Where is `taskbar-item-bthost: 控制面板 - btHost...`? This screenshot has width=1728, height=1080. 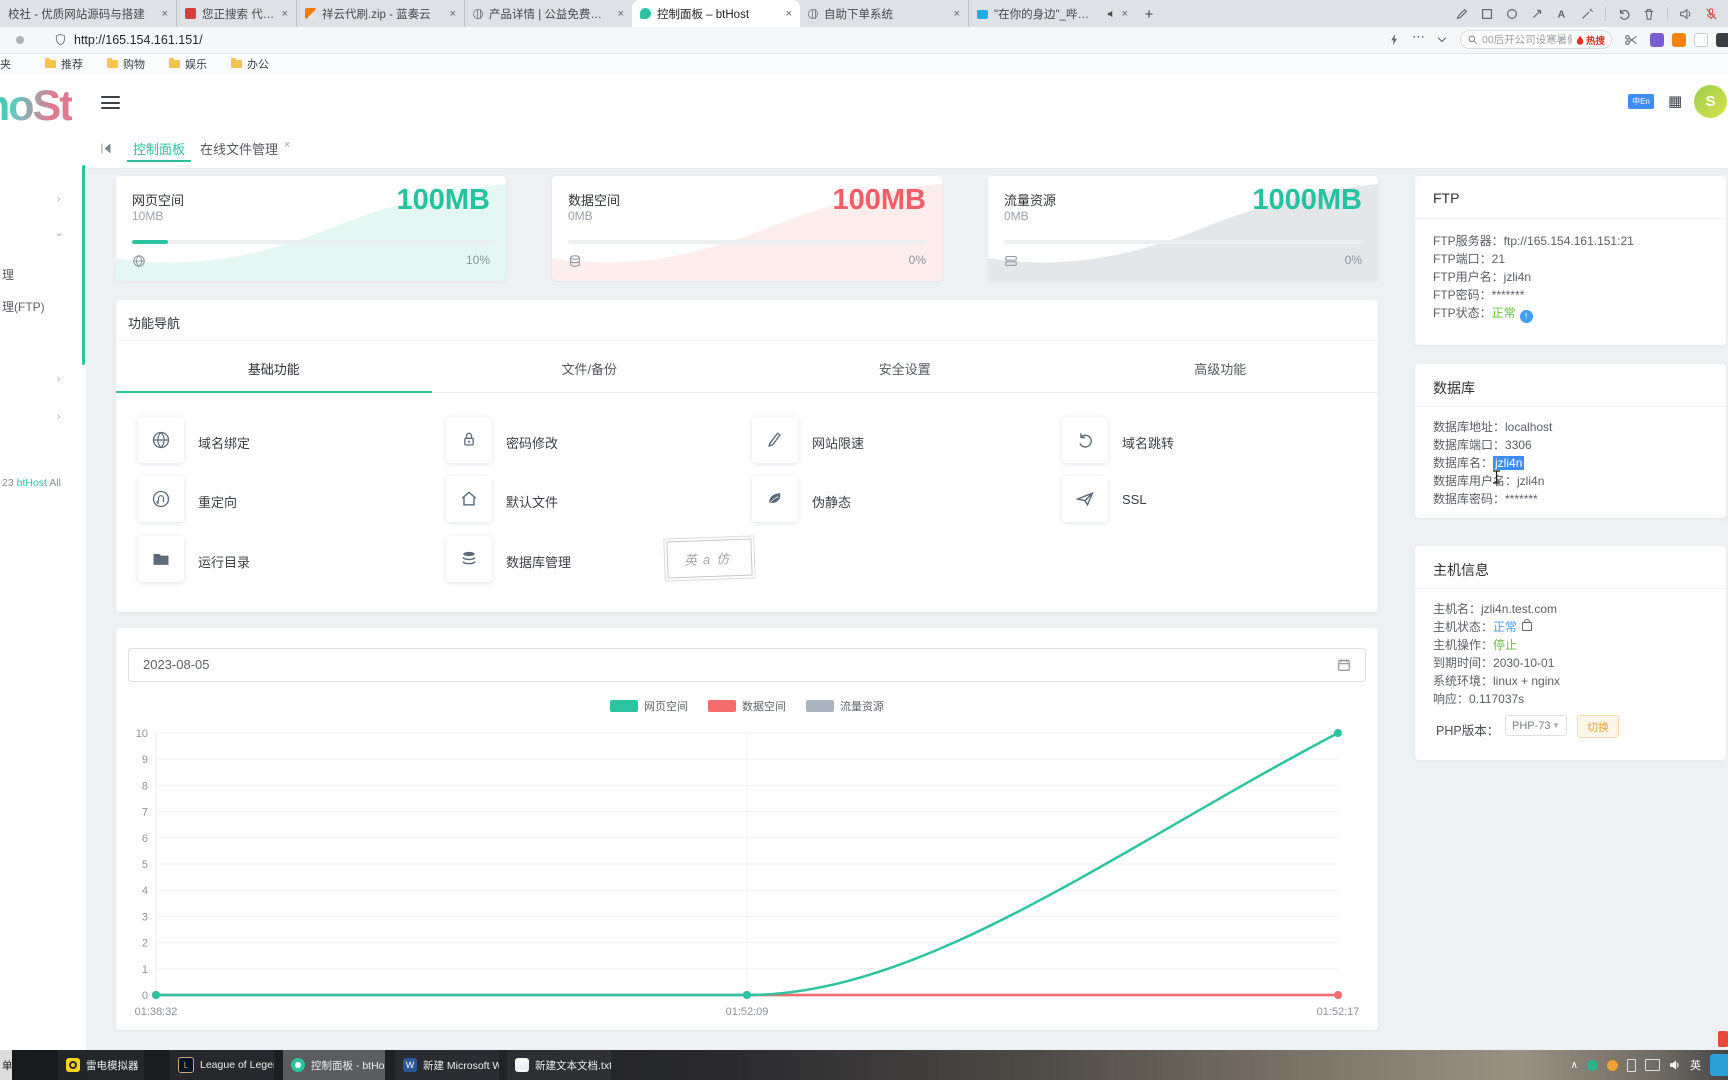
taskbar-item-bthost: 控制面板 - btHost... is located at coordinates (334, 1065).